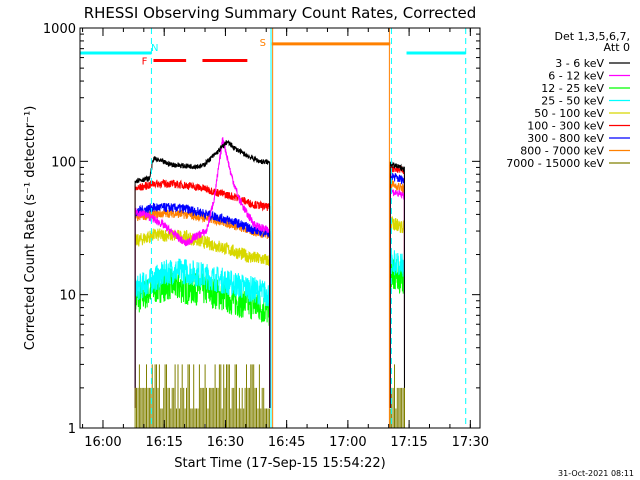 This screenshot has height=480, width=640. I want to click on legend-label: 25 - 50 keV, so click(572, 101).